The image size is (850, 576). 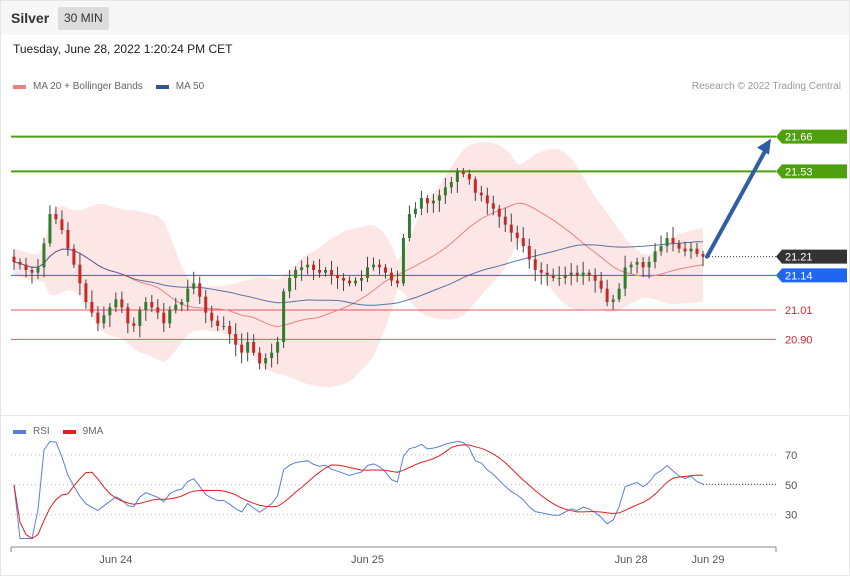 What do you see at coordinates (162, 86) in the screenshot?
I see `legend-swatch-ma50` at bounding box center [162, 86].